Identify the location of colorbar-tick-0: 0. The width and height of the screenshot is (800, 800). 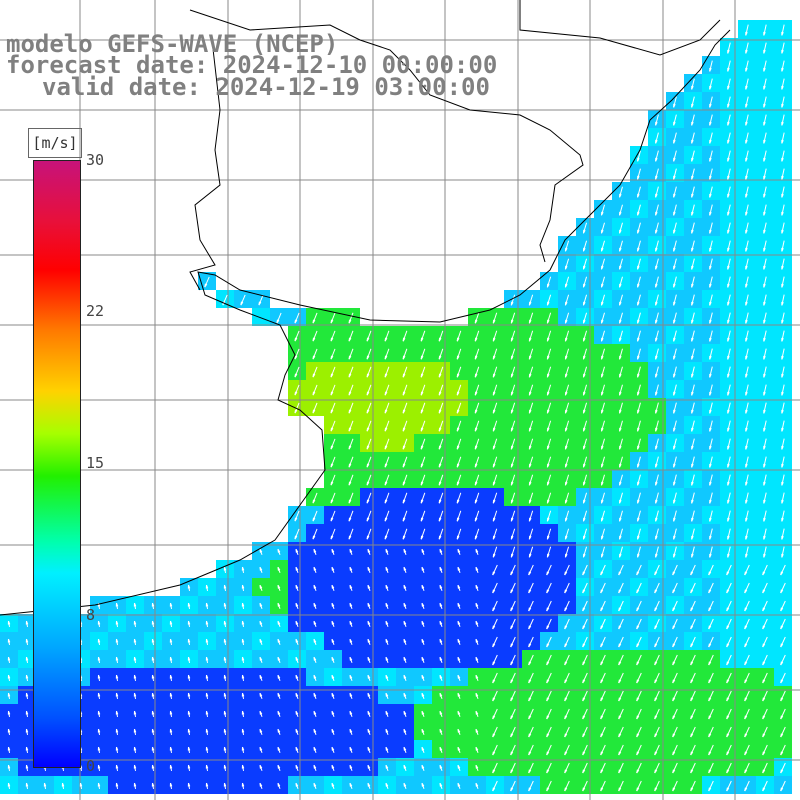
(91, 766).